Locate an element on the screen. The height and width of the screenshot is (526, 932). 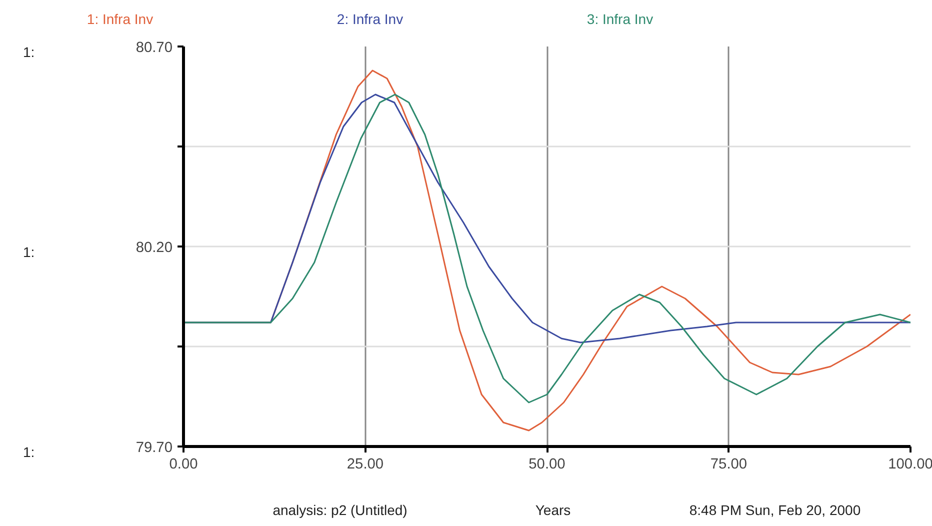
text: 2: Infra Inv is located at coordinates (370, 19).